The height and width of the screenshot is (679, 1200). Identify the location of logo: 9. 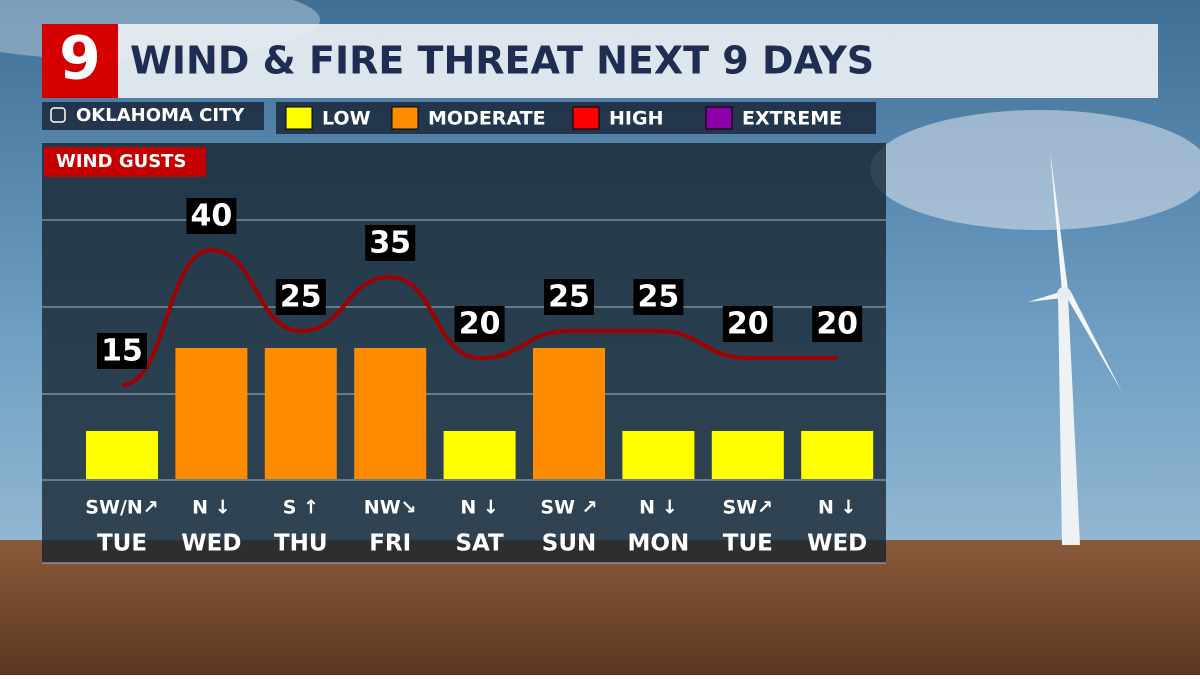
(80, 59).